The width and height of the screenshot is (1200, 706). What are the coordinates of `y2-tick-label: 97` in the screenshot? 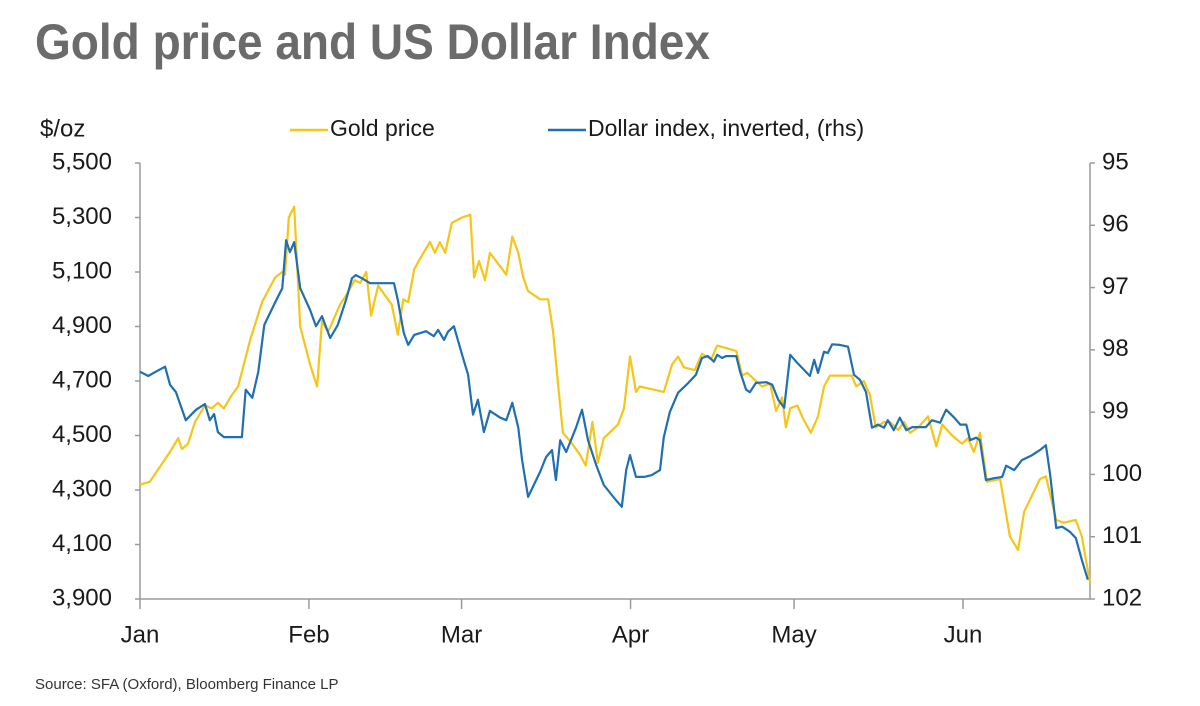 It's located at (1115, 286).